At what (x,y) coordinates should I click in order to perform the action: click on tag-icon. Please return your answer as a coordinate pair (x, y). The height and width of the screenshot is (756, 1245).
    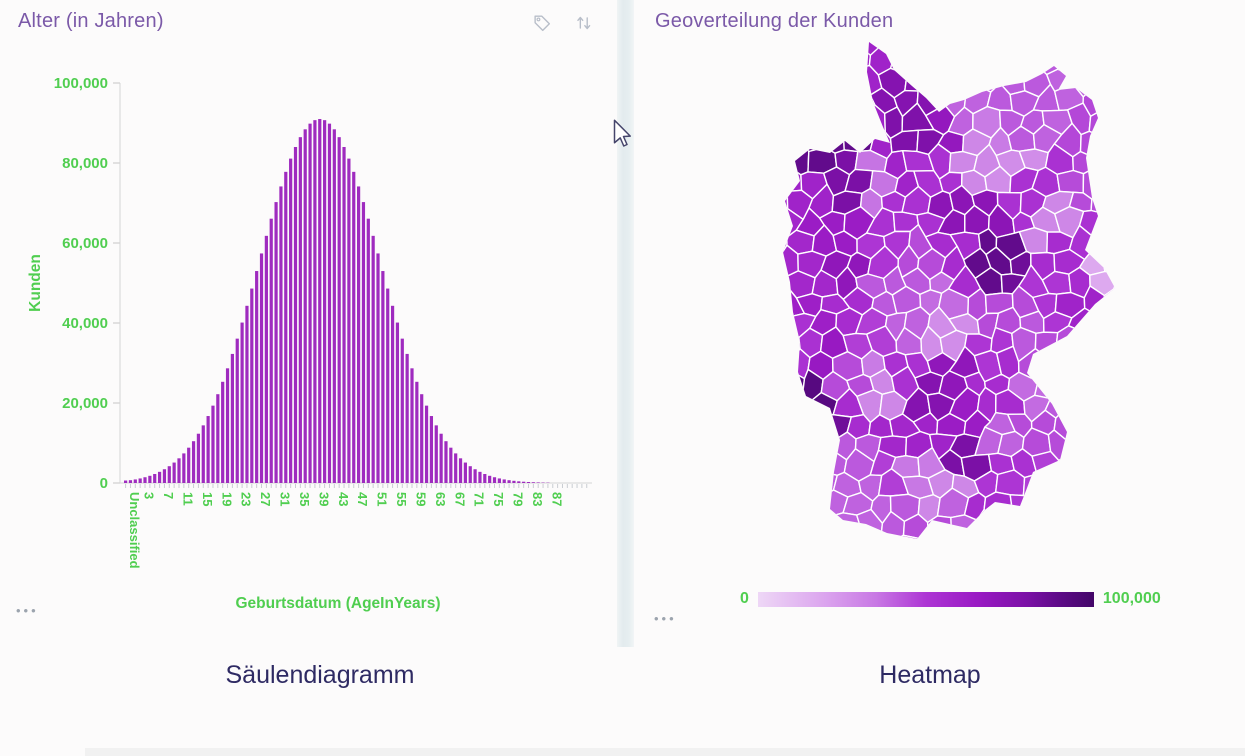
    Looking at the image, I should click on (542, 23).